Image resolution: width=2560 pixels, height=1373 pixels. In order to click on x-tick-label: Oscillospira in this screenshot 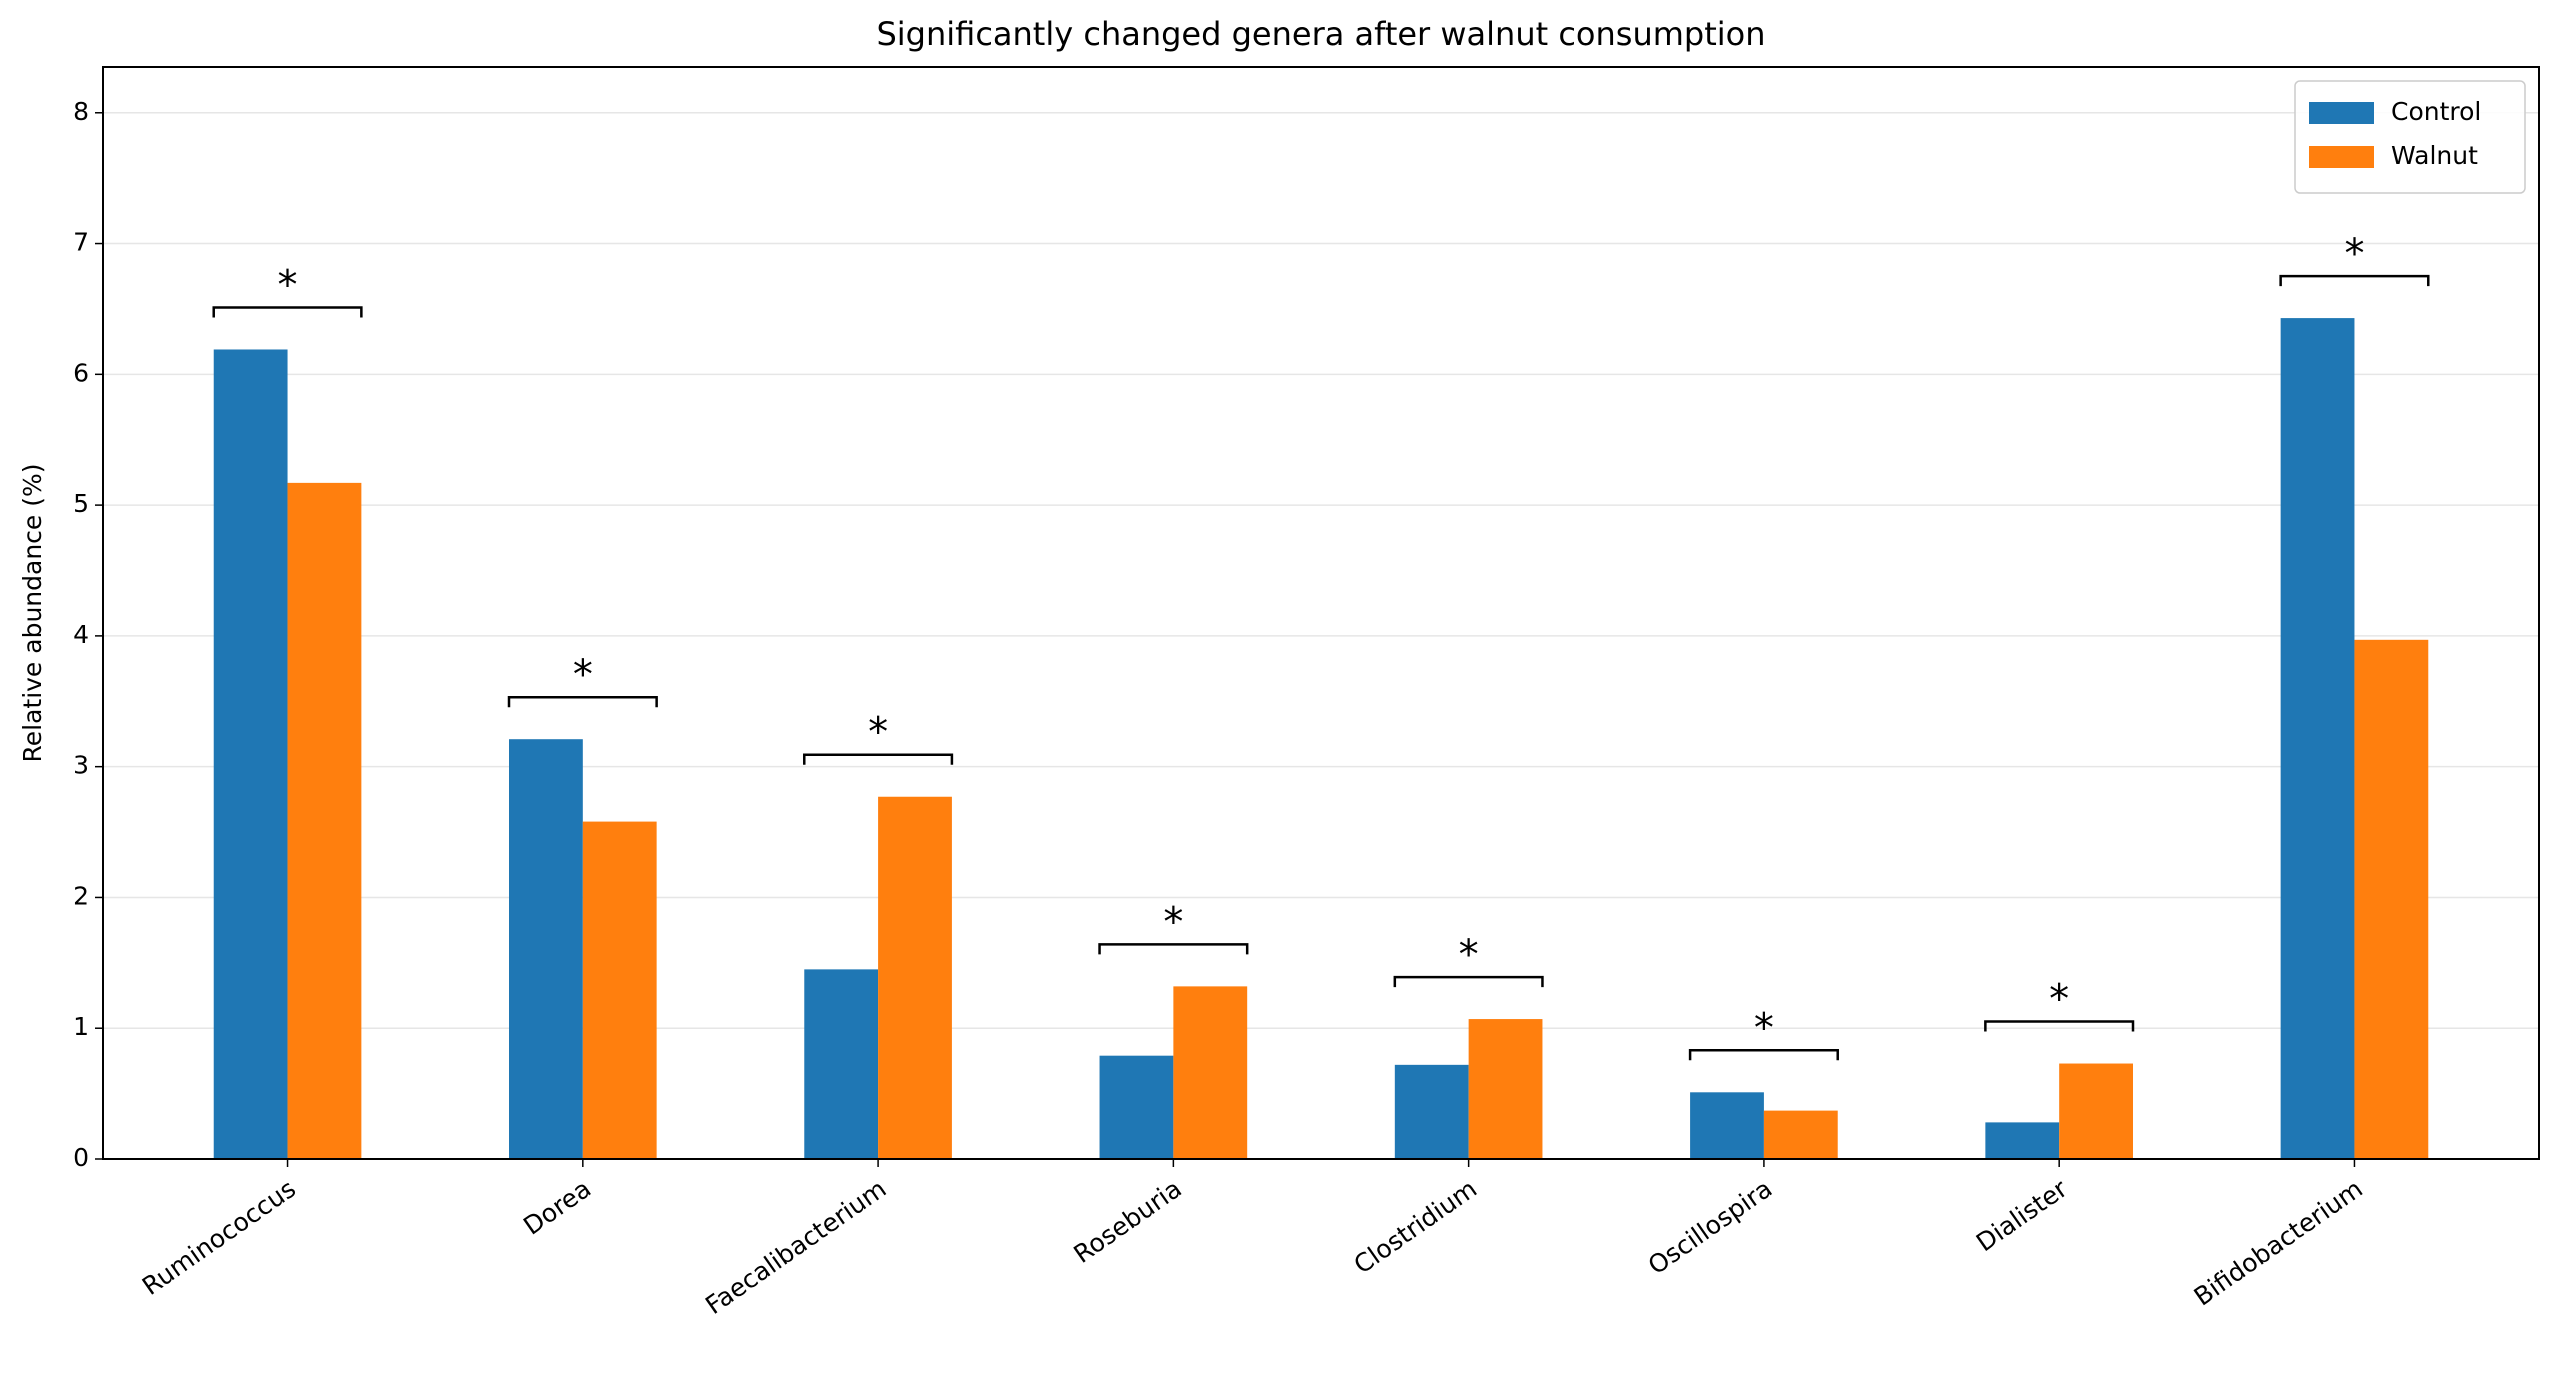, I will do `click(1710, 1227)`.